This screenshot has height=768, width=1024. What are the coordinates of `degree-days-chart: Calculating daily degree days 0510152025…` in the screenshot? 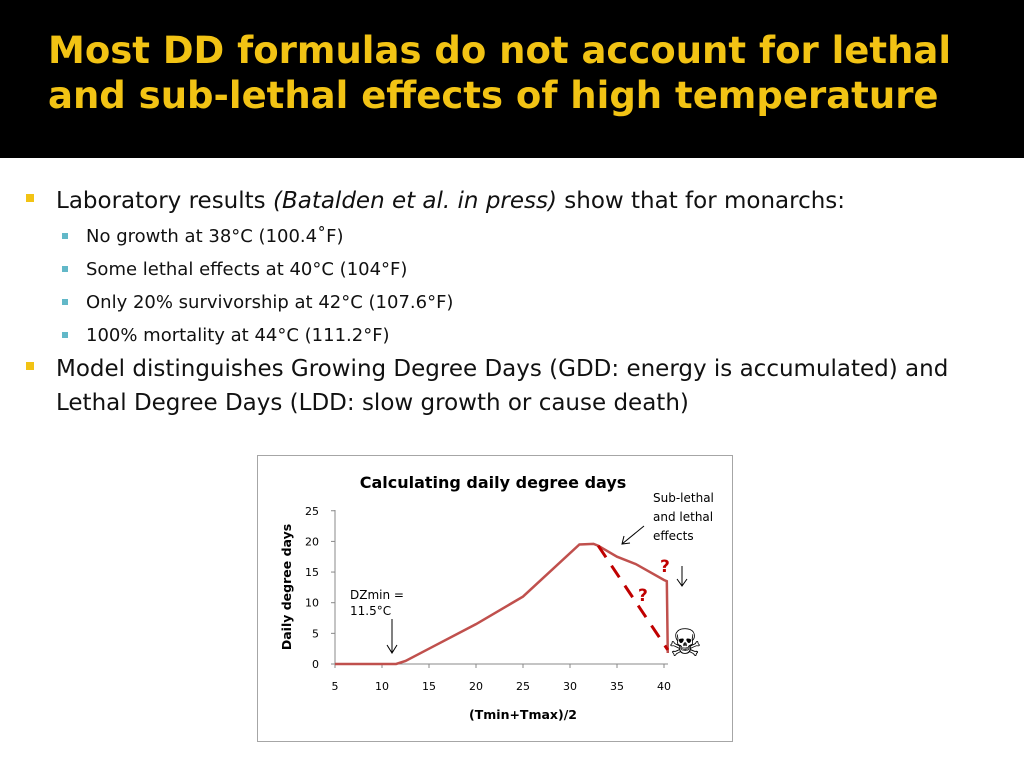 It's located at (496, 597).